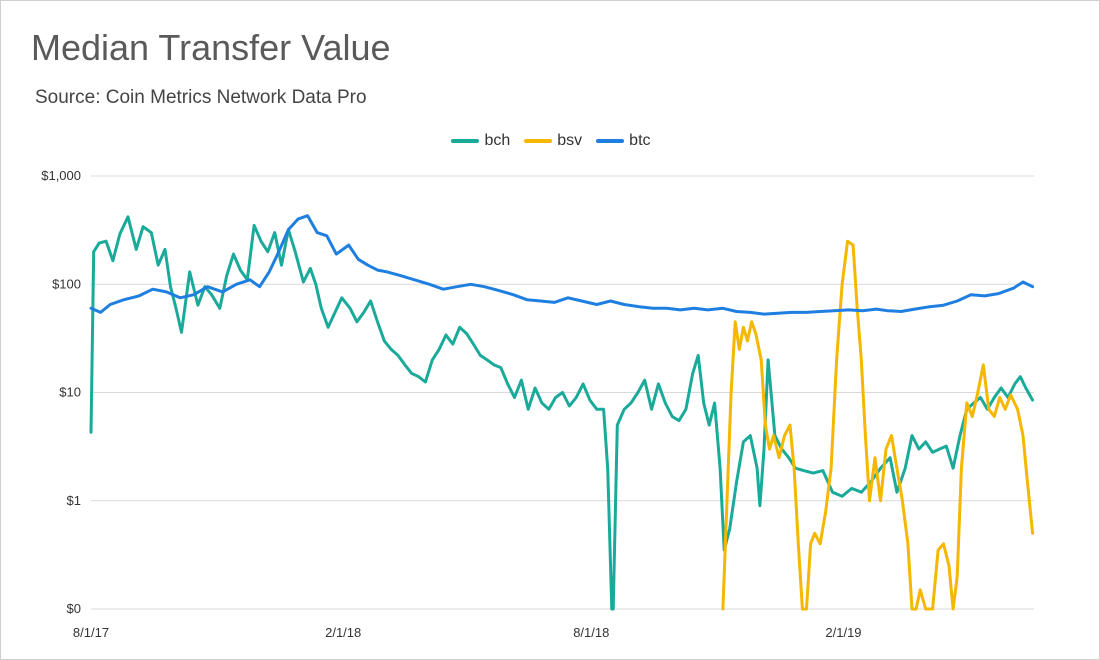 The width and height of the screenshot is (1100, 660). I want to click on x-tick-label: 8/1/18, so click(591, 632).